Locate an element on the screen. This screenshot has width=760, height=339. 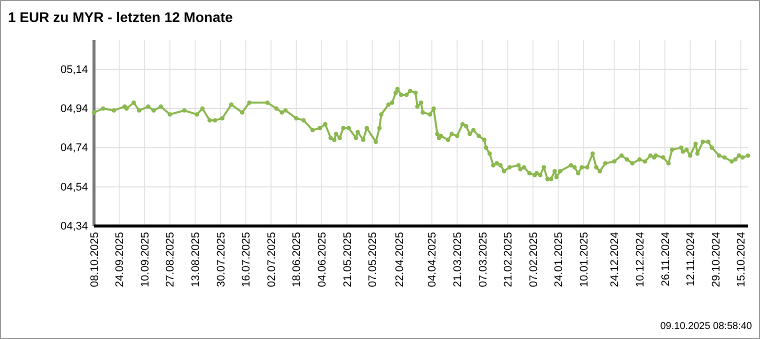
x-tick-label: 29.10.2024 is located at coordinates (716, 260).